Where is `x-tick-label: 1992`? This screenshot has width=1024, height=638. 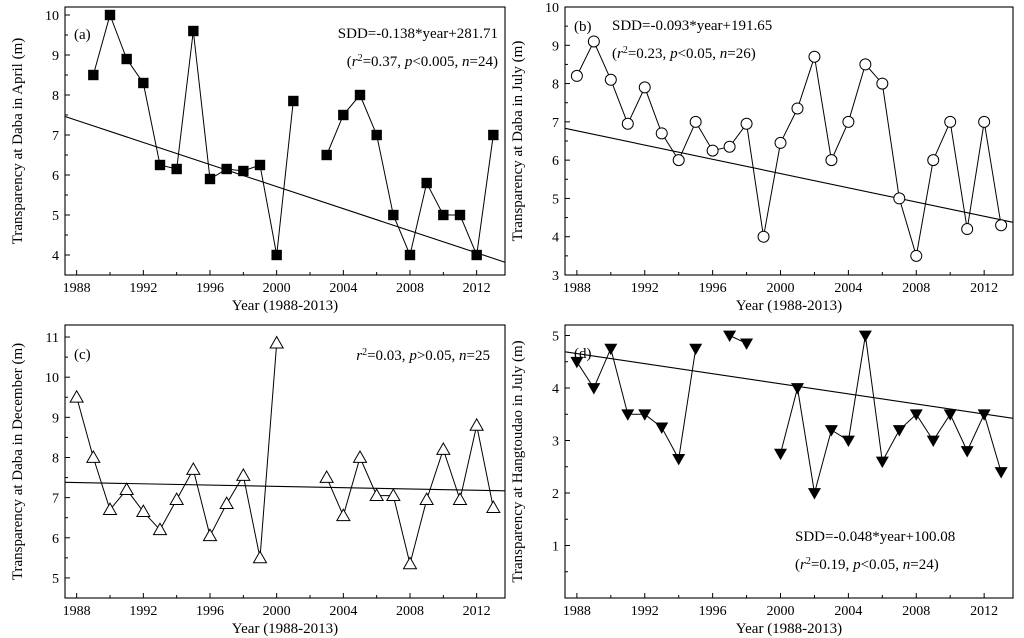 x-tick-label: 1992 is located at coordinates (143, 611).